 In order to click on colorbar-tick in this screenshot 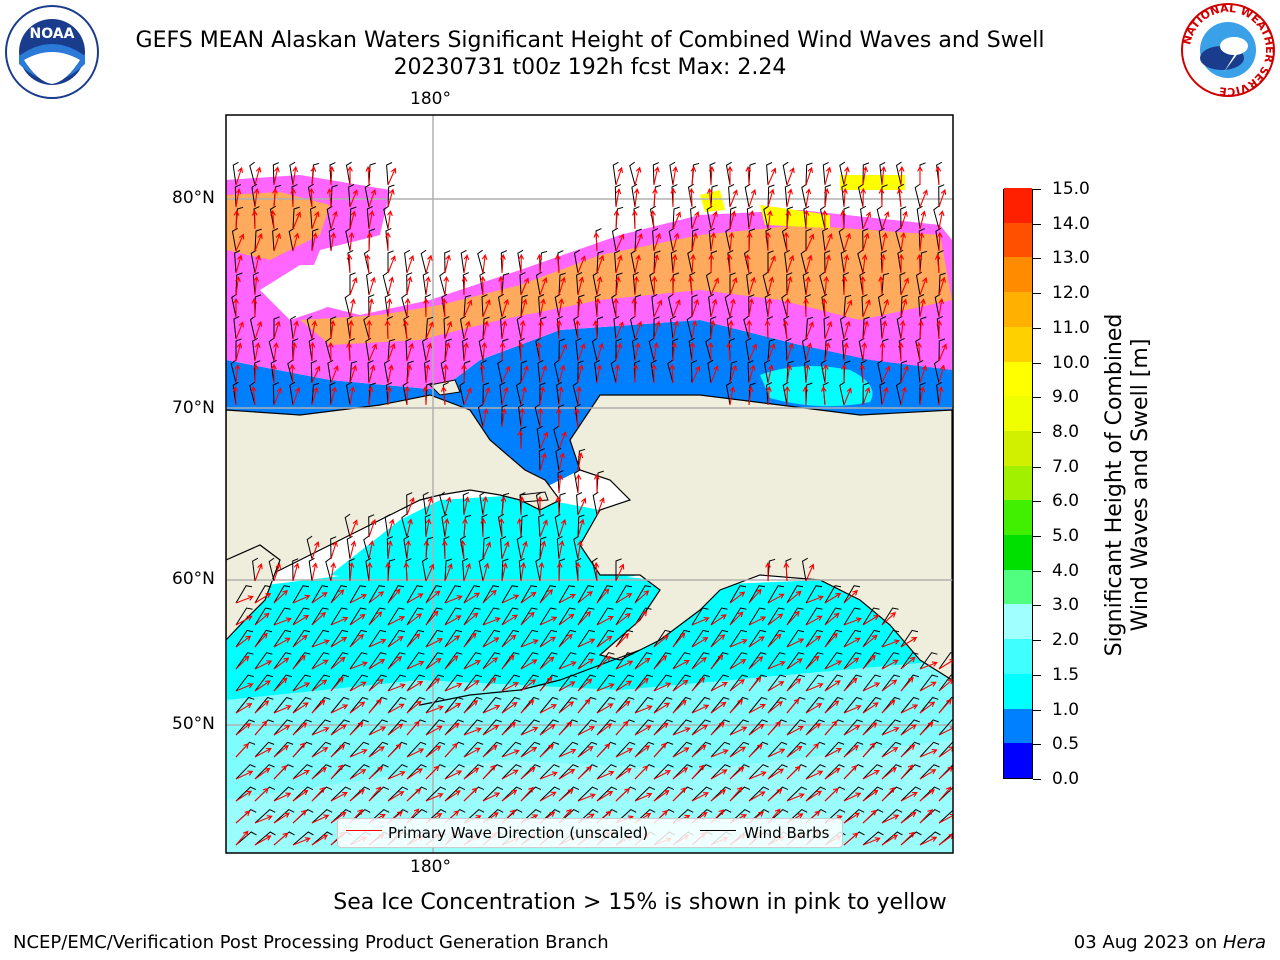, I will do `click(1037, 224)`.